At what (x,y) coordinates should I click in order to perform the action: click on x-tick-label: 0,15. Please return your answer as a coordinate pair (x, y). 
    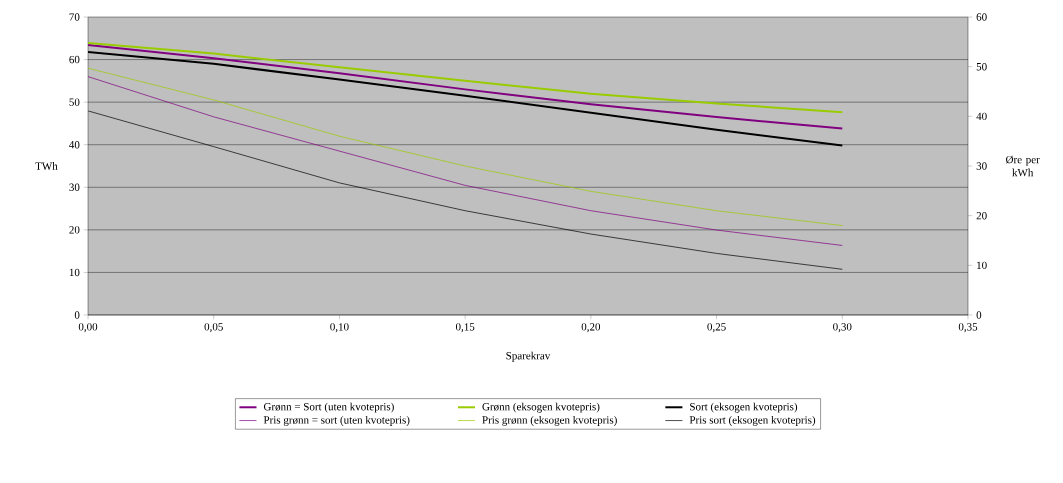
    Looking at the image, I should click on (465, 328).